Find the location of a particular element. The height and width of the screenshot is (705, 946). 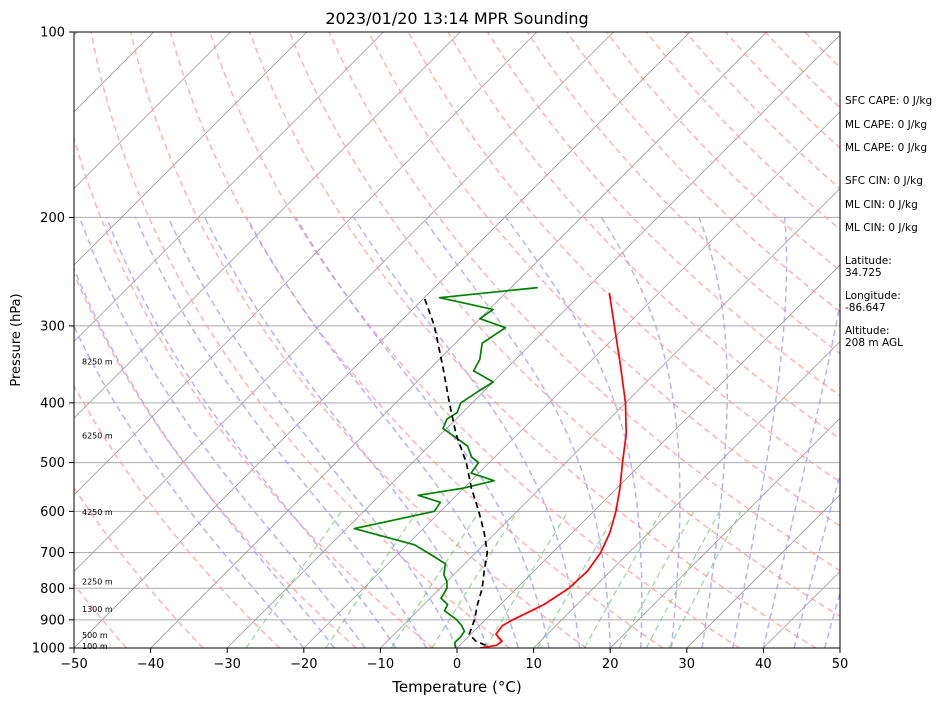

latitude-label: Latitude: is located at coordinates (868, 261).